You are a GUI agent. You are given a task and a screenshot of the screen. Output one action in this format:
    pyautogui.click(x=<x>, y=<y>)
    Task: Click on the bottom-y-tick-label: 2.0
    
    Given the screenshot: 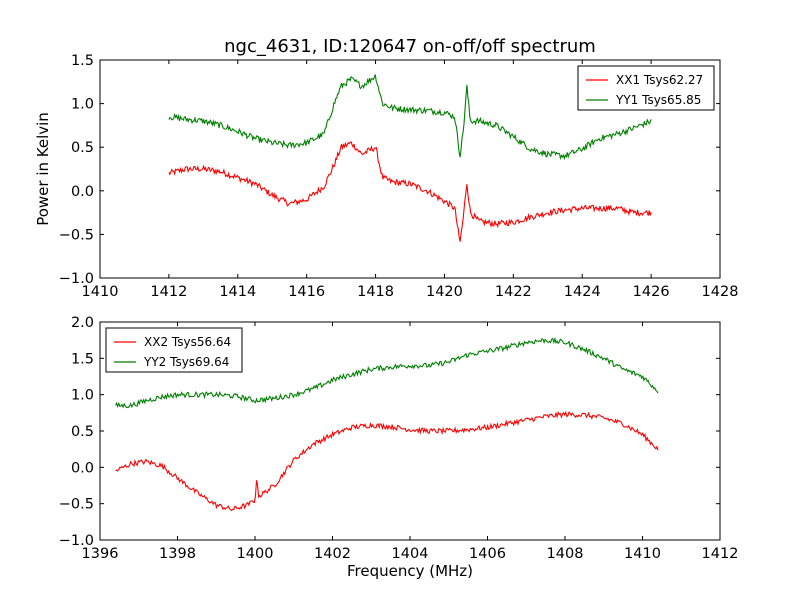 What is the action you would take?
    pyautogui.click(x=82, y=323)
    